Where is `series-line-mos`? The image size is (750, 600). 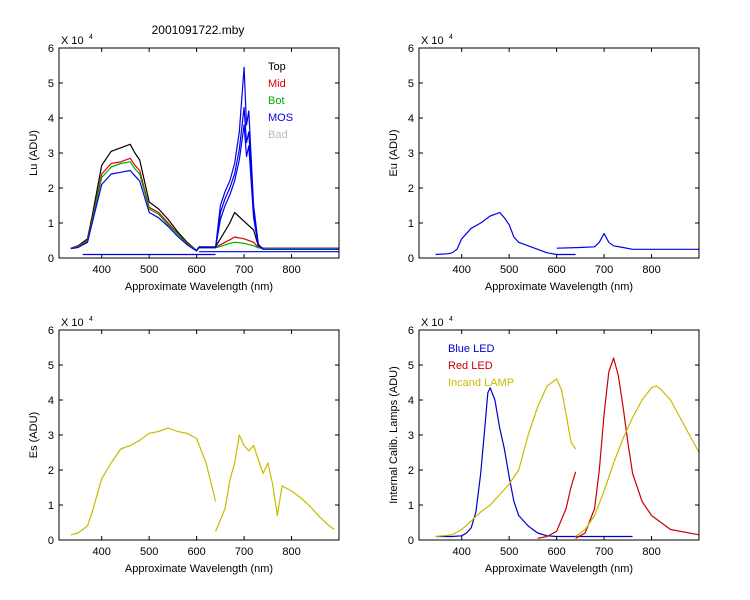 series-line-mos is located at coordinates (204, 159).